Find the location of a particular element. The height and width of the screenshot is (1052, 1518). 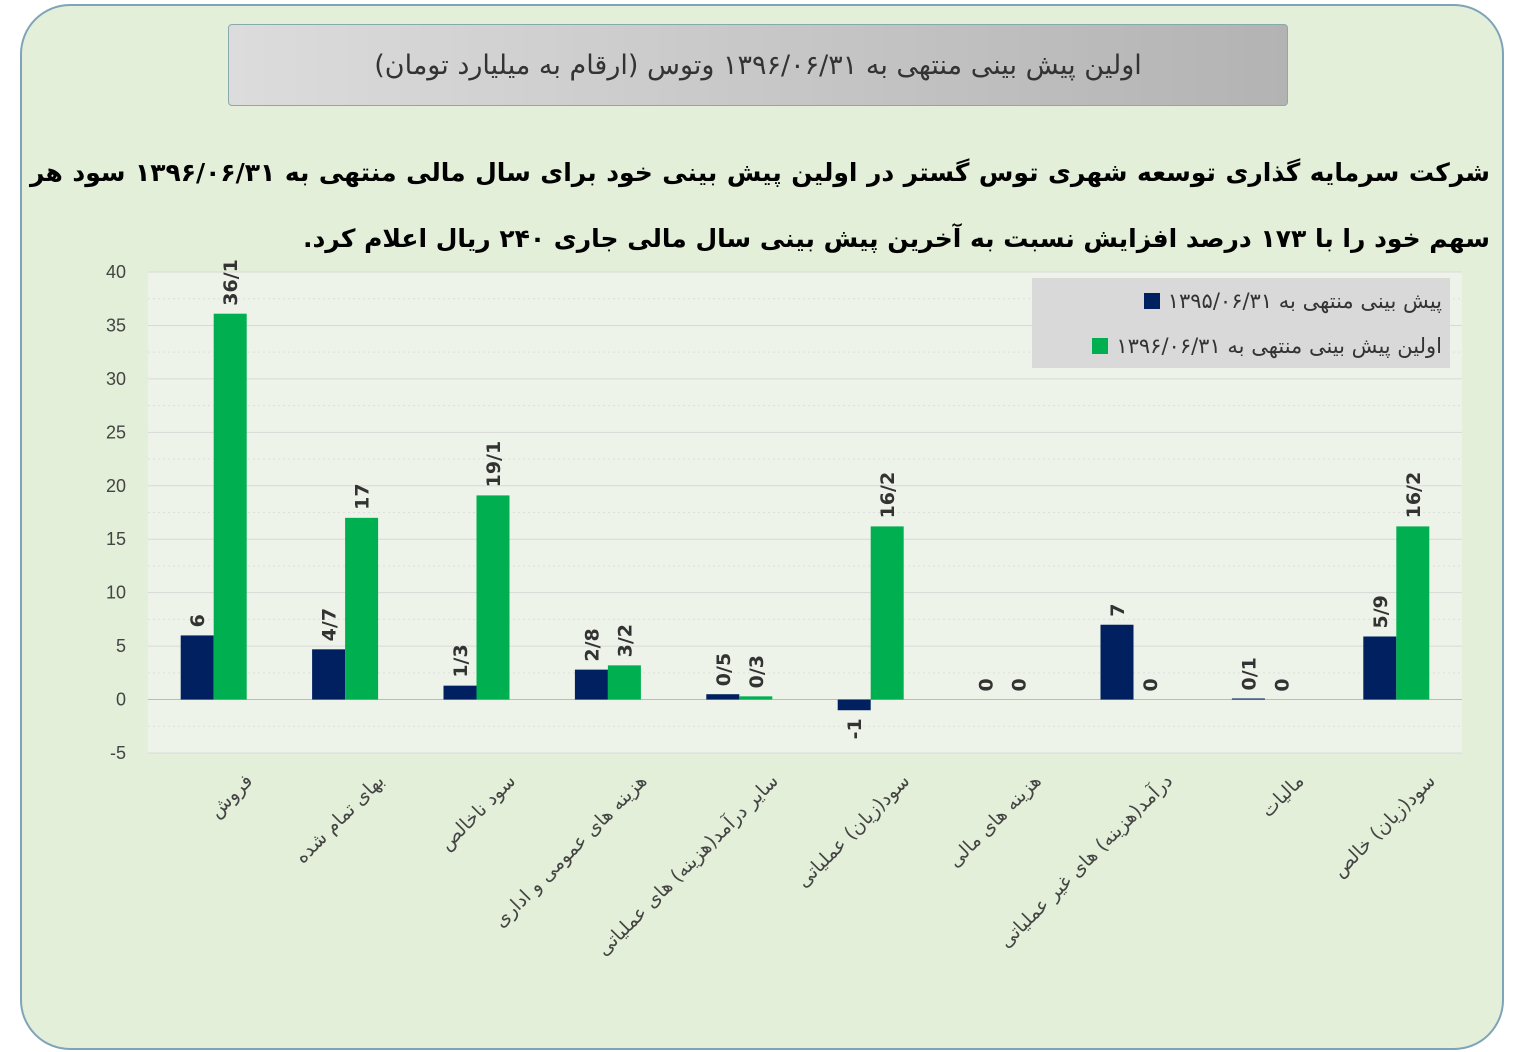

legend-item: پیش بینی منتهی به ۱۳۹۵/۰۶/۳۱ is located at coordinates (1241, 300).